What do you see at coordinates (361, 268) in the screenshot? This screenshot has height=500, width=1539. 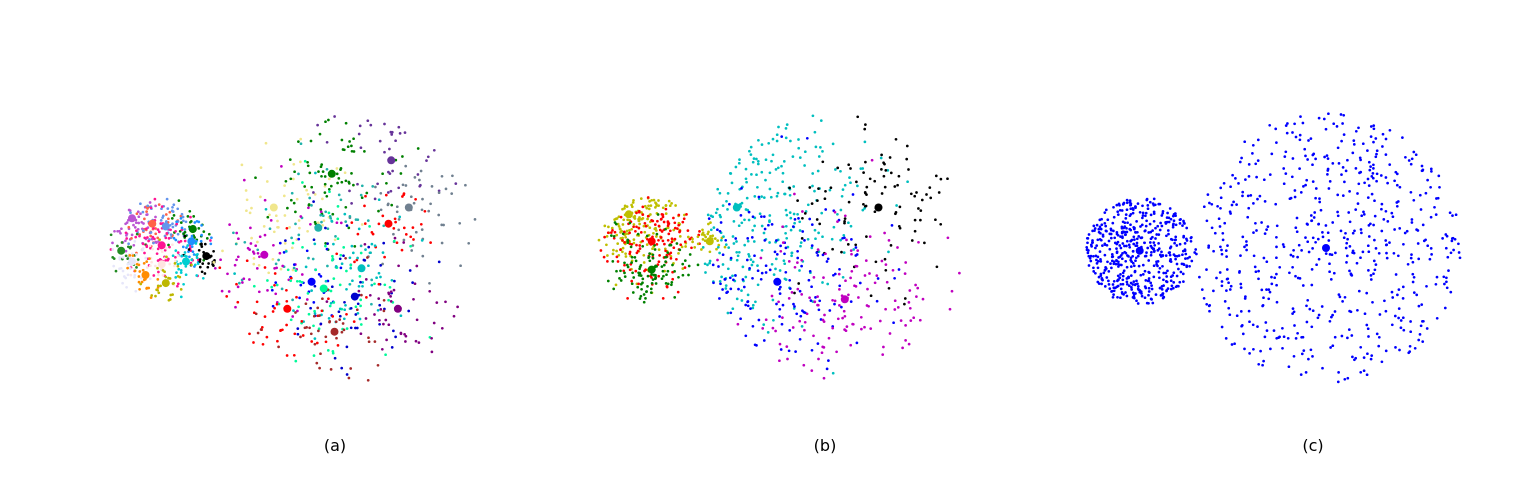 I see `panel-a-cluster-22-center` at bounding box center [361, 268].